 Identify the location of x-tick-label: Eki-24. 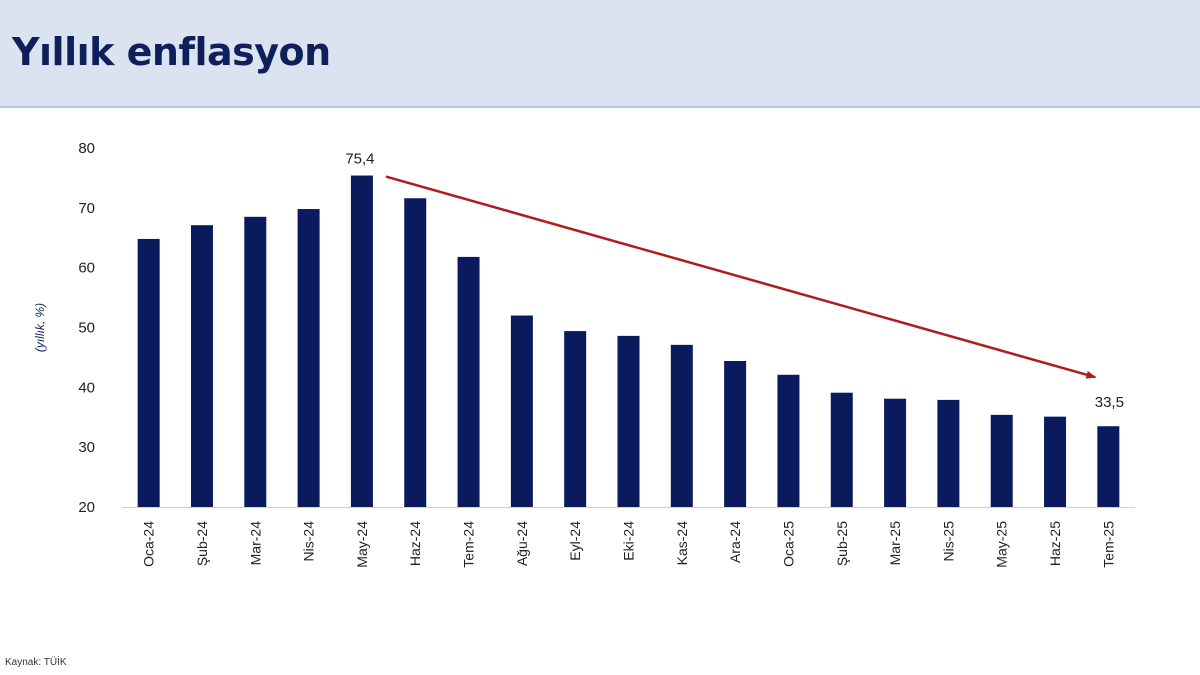
(629, 541).